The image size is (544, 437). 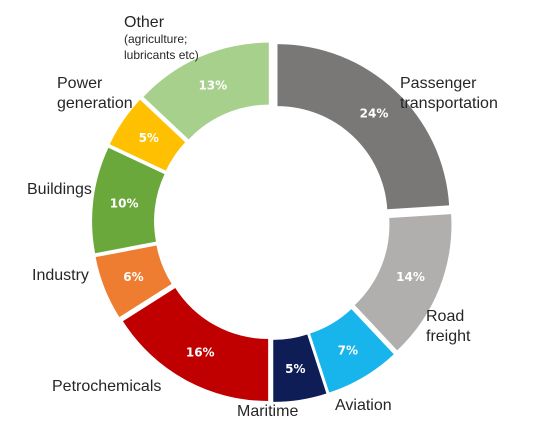 I want to click on category-label: Other (agriculture; lubricants etc), so click(x=161, y=38).